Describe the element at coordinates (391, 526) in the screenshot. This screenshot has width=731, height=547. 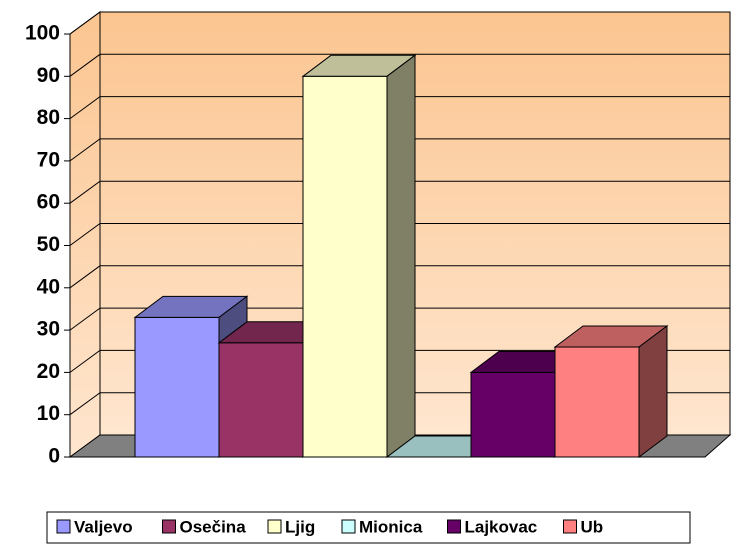
I see `legend-label: Mionica` at that location.